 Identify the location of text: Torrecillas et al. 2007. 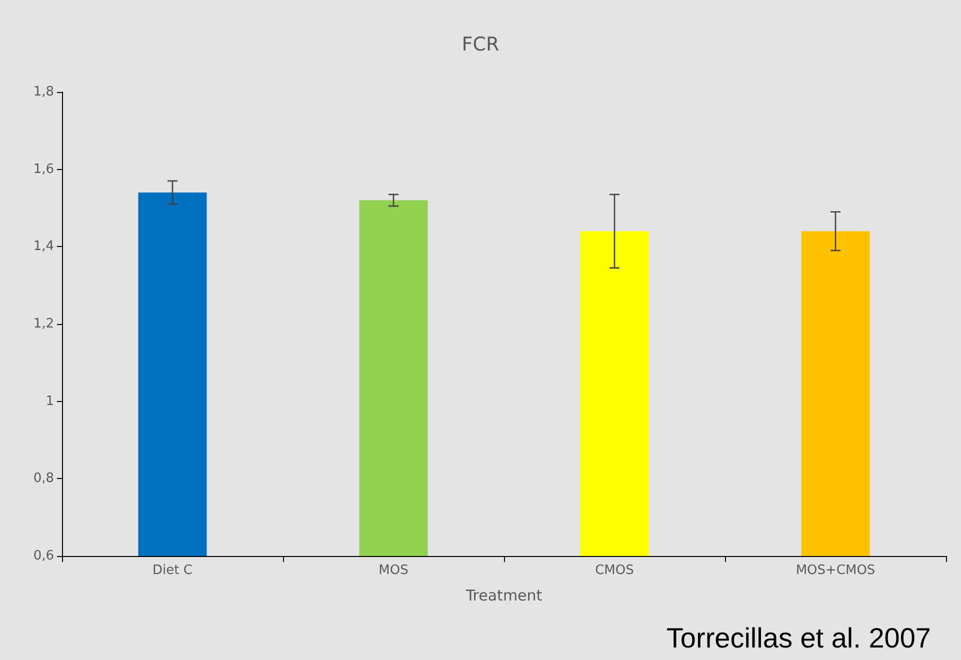
(798, 638).